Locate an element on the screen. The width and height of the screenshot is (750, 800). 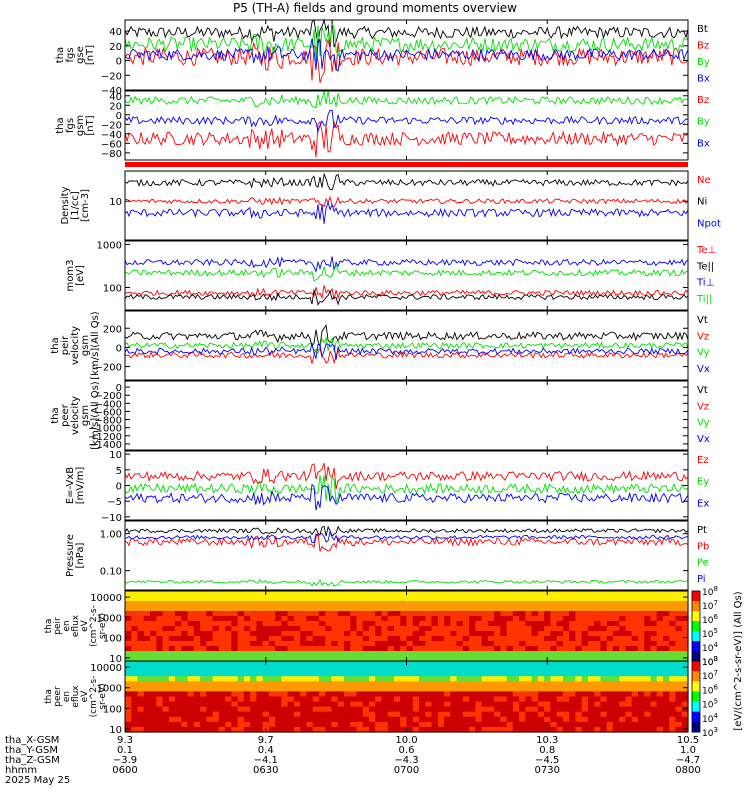
x-axis-row-label: 2025 May 25 is located at coordinates (37, 780).